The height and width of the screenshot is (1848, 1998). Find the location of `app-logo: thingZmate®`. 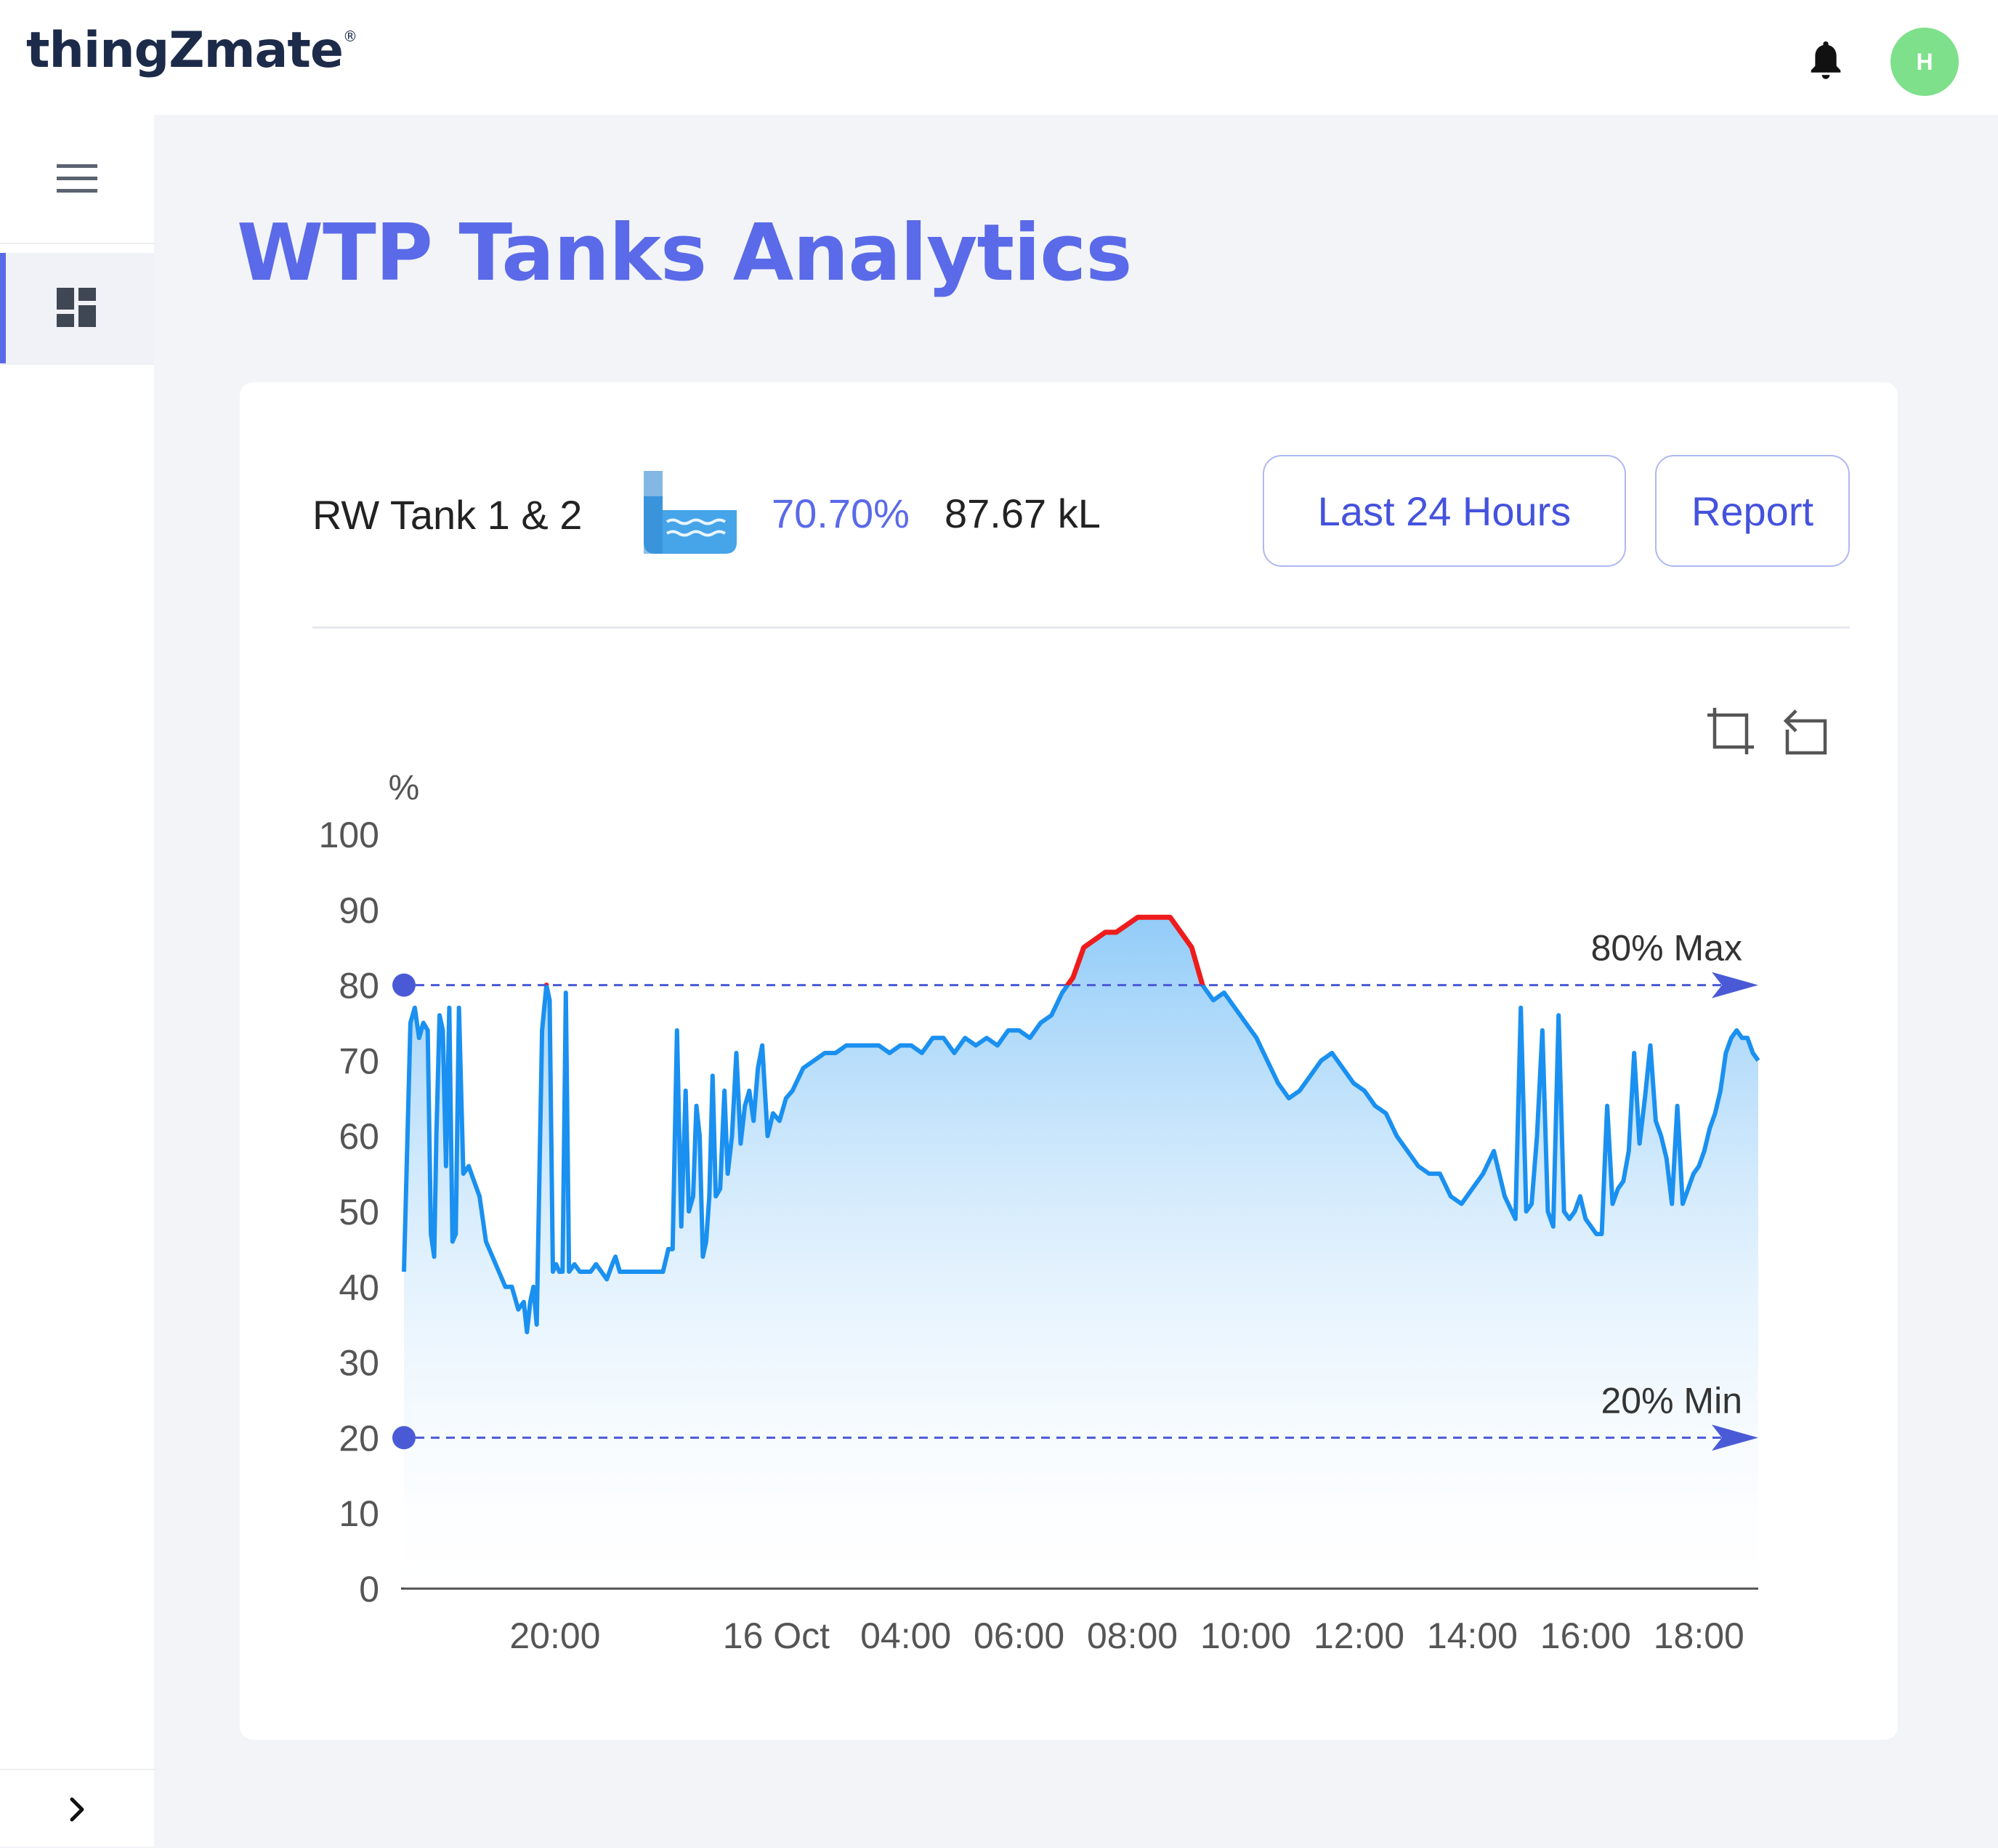

app-logo: thingZmate® is located at coordinates (191, 50).